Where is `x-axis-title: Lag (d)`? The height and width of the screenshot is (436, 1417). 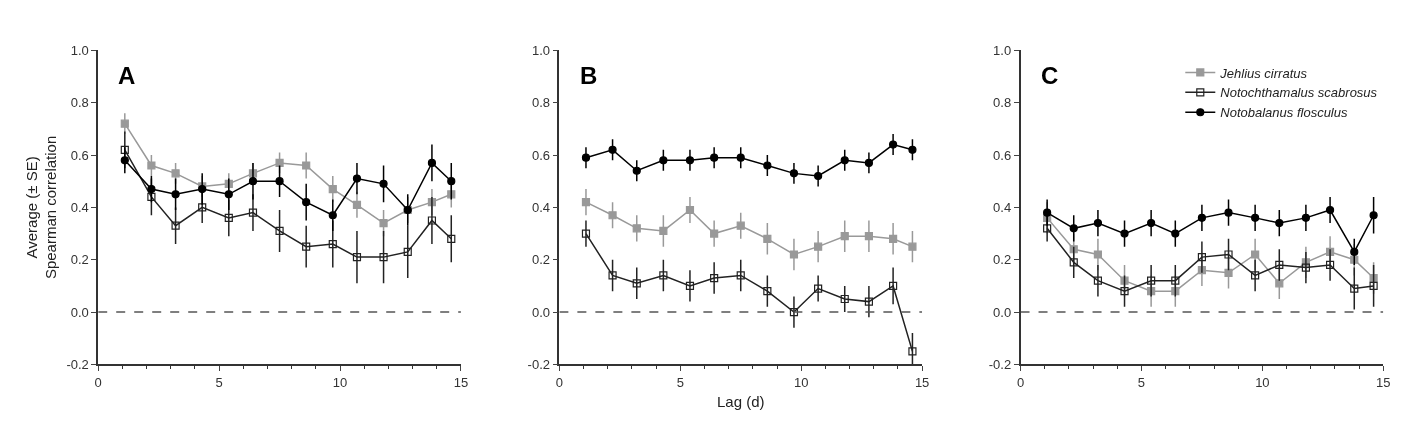 x-axis-title: Lag (d) is located at coordinates (740, 402).